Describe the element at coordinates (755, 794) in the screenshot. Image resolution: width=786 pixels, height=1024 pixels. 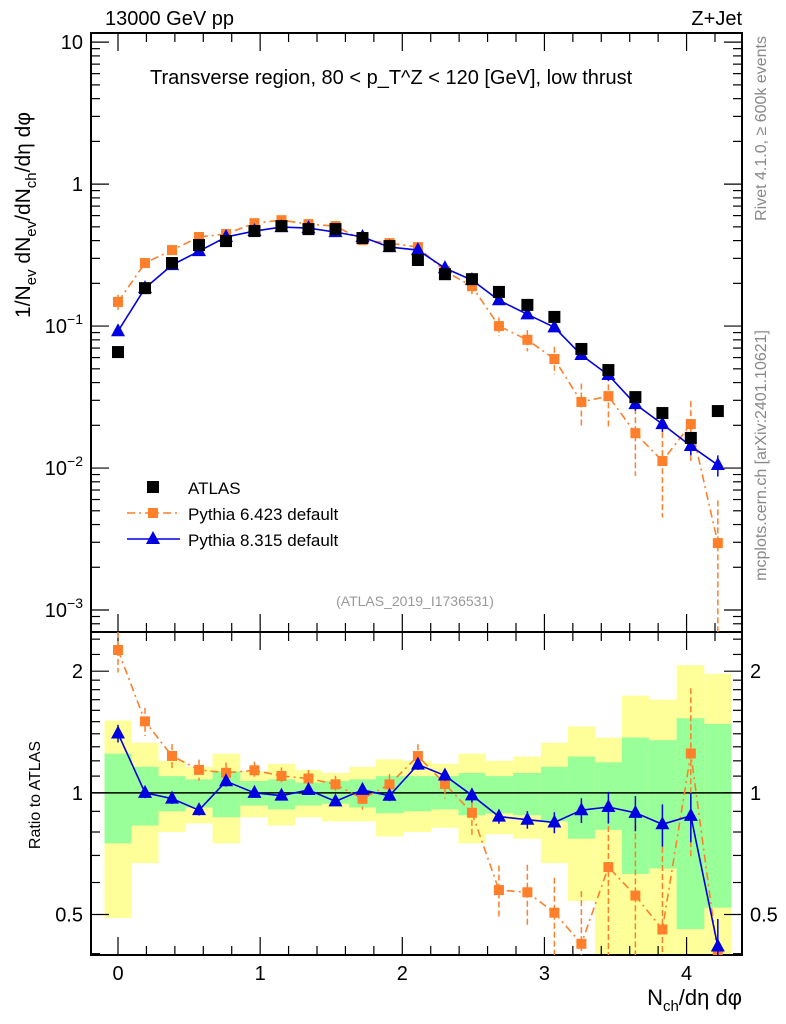
I see `ratio-y-tick-label-right: 1` at that location.